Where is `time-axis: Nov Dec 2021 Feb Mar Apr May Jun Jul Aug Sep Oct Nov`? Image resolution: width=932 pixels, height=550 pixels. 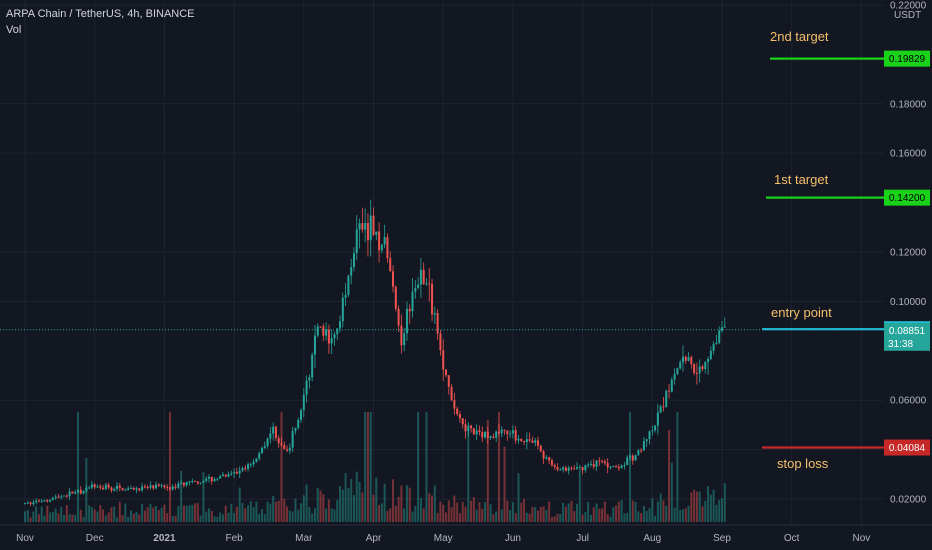
time-axis: Nov Dec 2021 Feb Mar Apr May Jun Jul Aug Sep Oct Nov is located at coordinates (466, 534).